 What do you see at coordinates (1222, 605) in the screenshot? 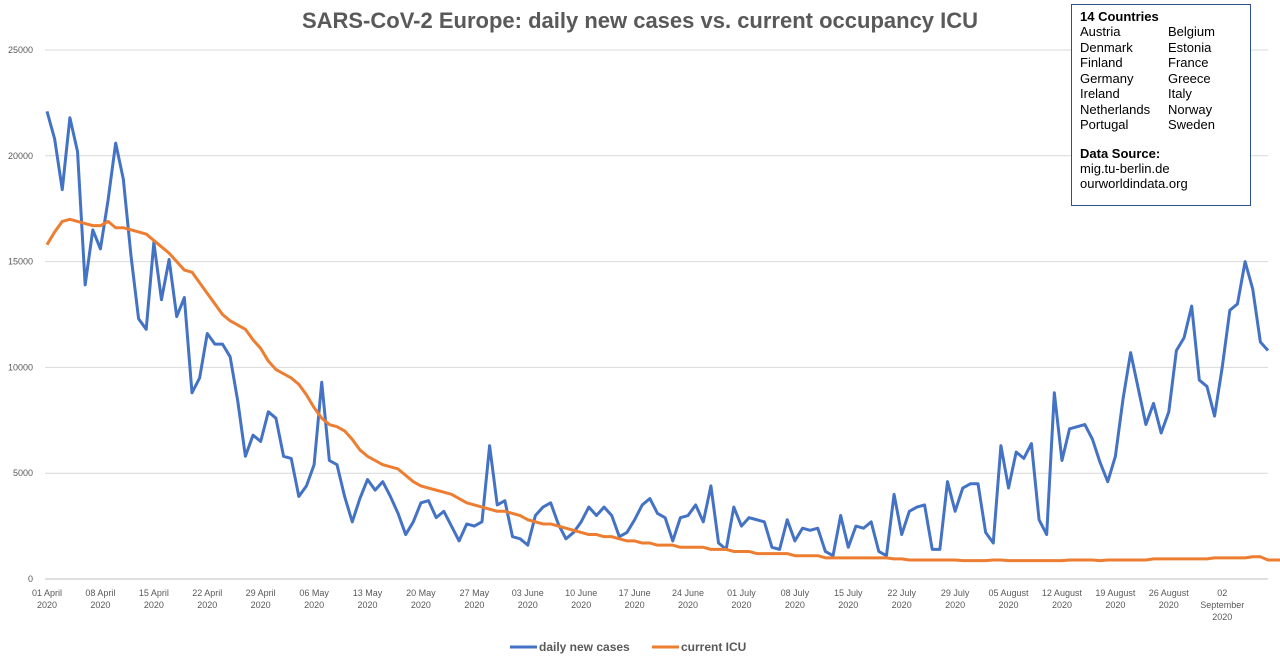
I see `x-tick-label: 02 September 2020` at bounding box center [1222, 605].